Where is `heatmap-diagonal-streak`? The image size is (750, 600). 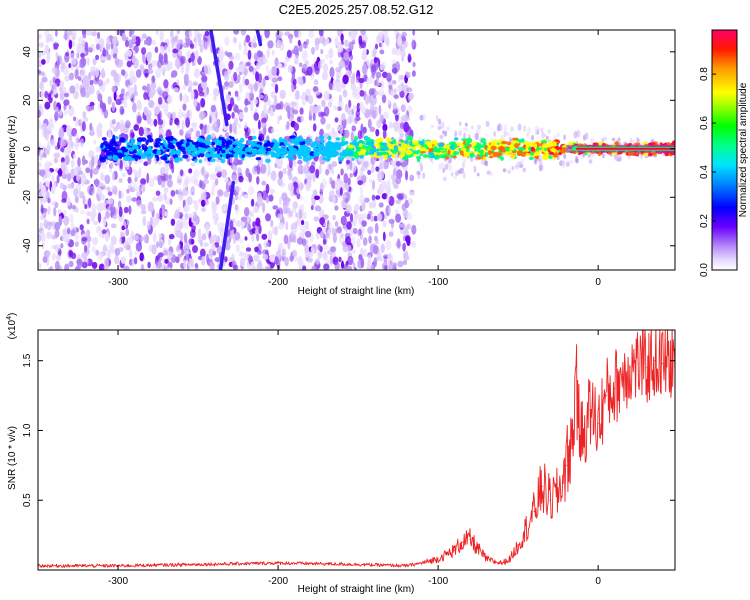 heatmap-diagonal-streak is located at coordinates (227, 225).